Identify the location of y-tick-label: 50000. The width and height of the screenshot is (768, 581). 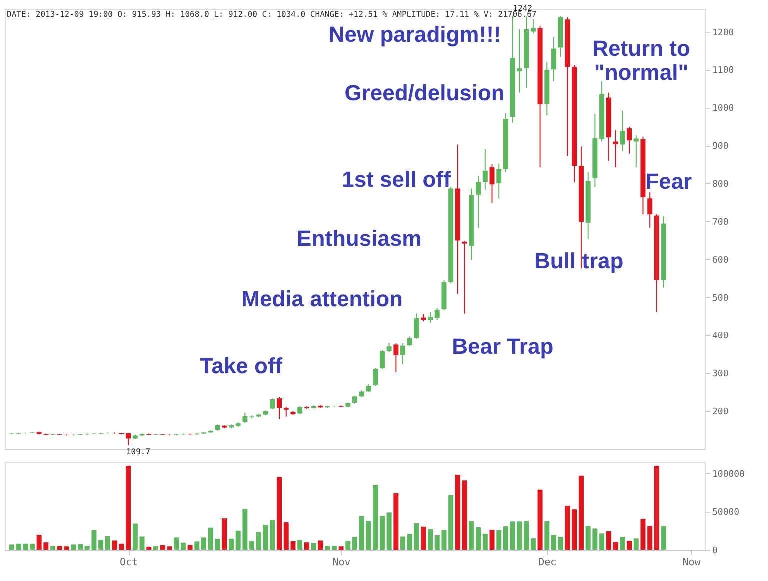
(726, 513).